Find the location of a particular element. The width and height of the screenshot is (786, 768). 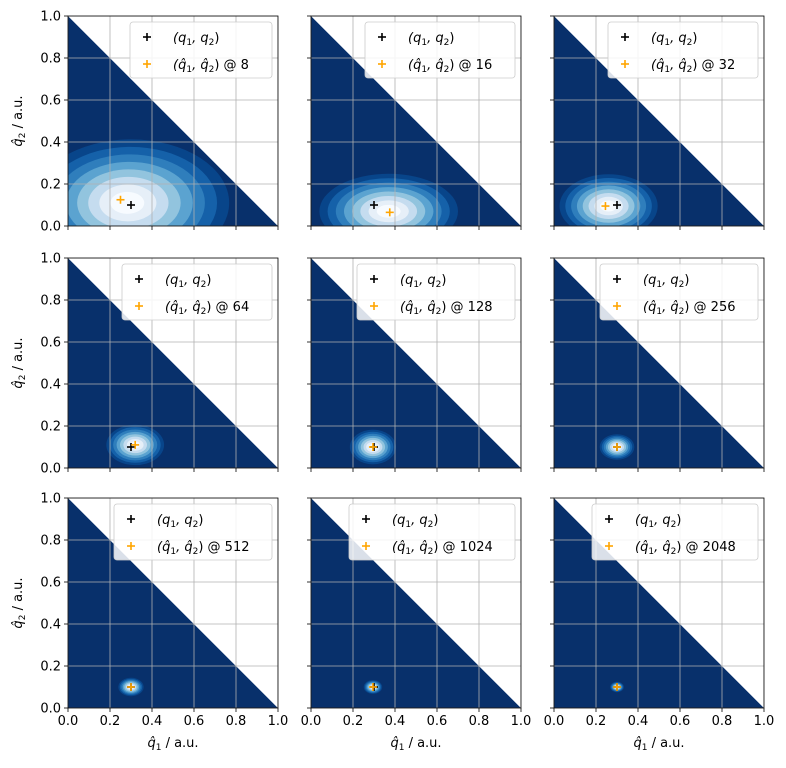

legend: (q1, q2) (q̂1, q̂2) @ 16 is located at coordinates (440, 50).